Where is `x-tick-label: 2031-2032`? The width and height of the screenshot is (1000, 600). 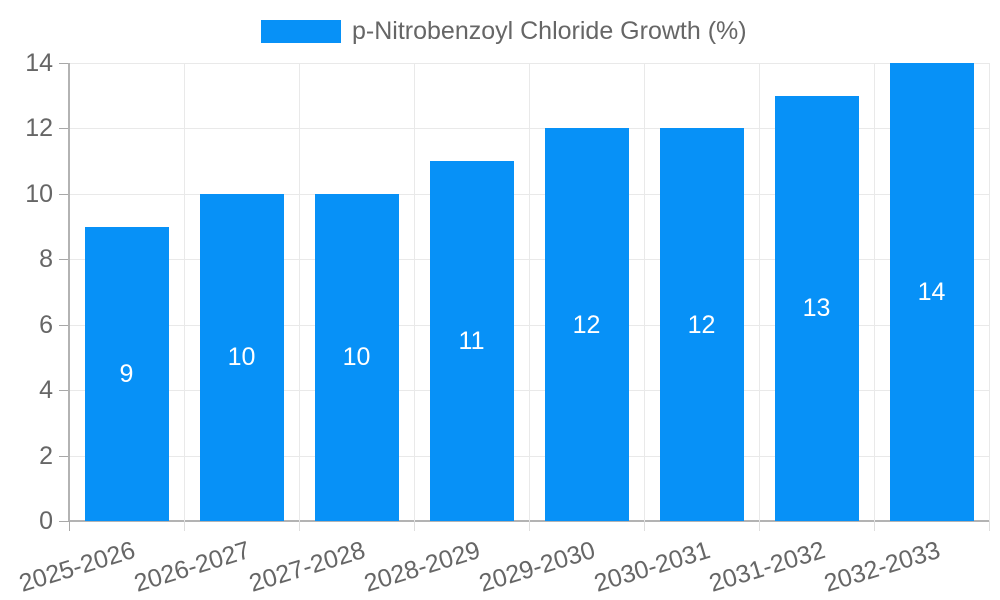
x-tick-label: 2031-2032 is located at coordinates (767, 567).